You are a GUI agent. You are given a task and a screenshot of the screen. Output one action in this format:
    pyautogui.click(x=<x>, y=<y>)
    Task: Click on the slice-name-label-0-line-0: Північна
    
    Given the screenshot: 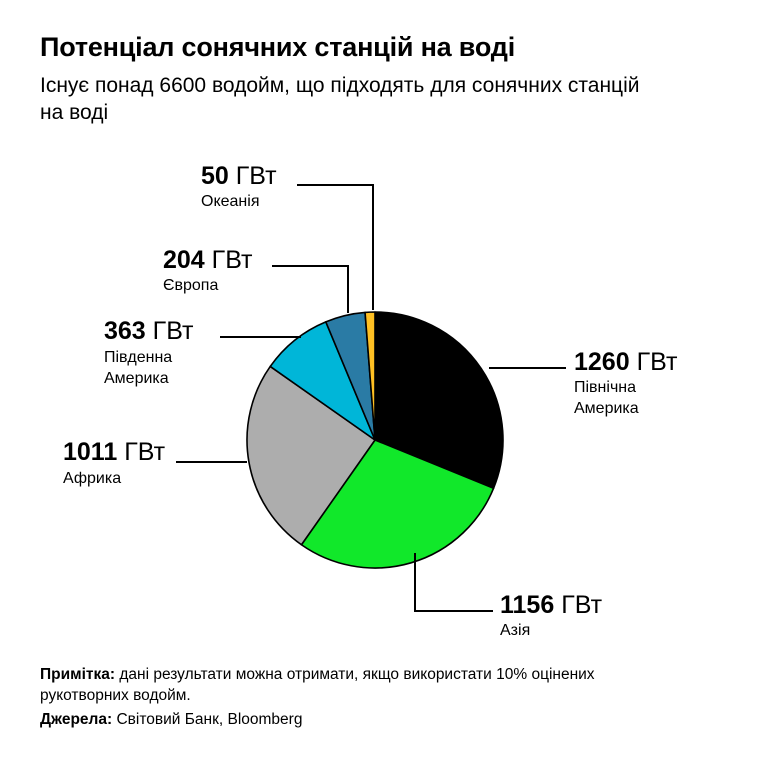 What is the action you would take?
    pyautogui.click(x=605, y=387)
    